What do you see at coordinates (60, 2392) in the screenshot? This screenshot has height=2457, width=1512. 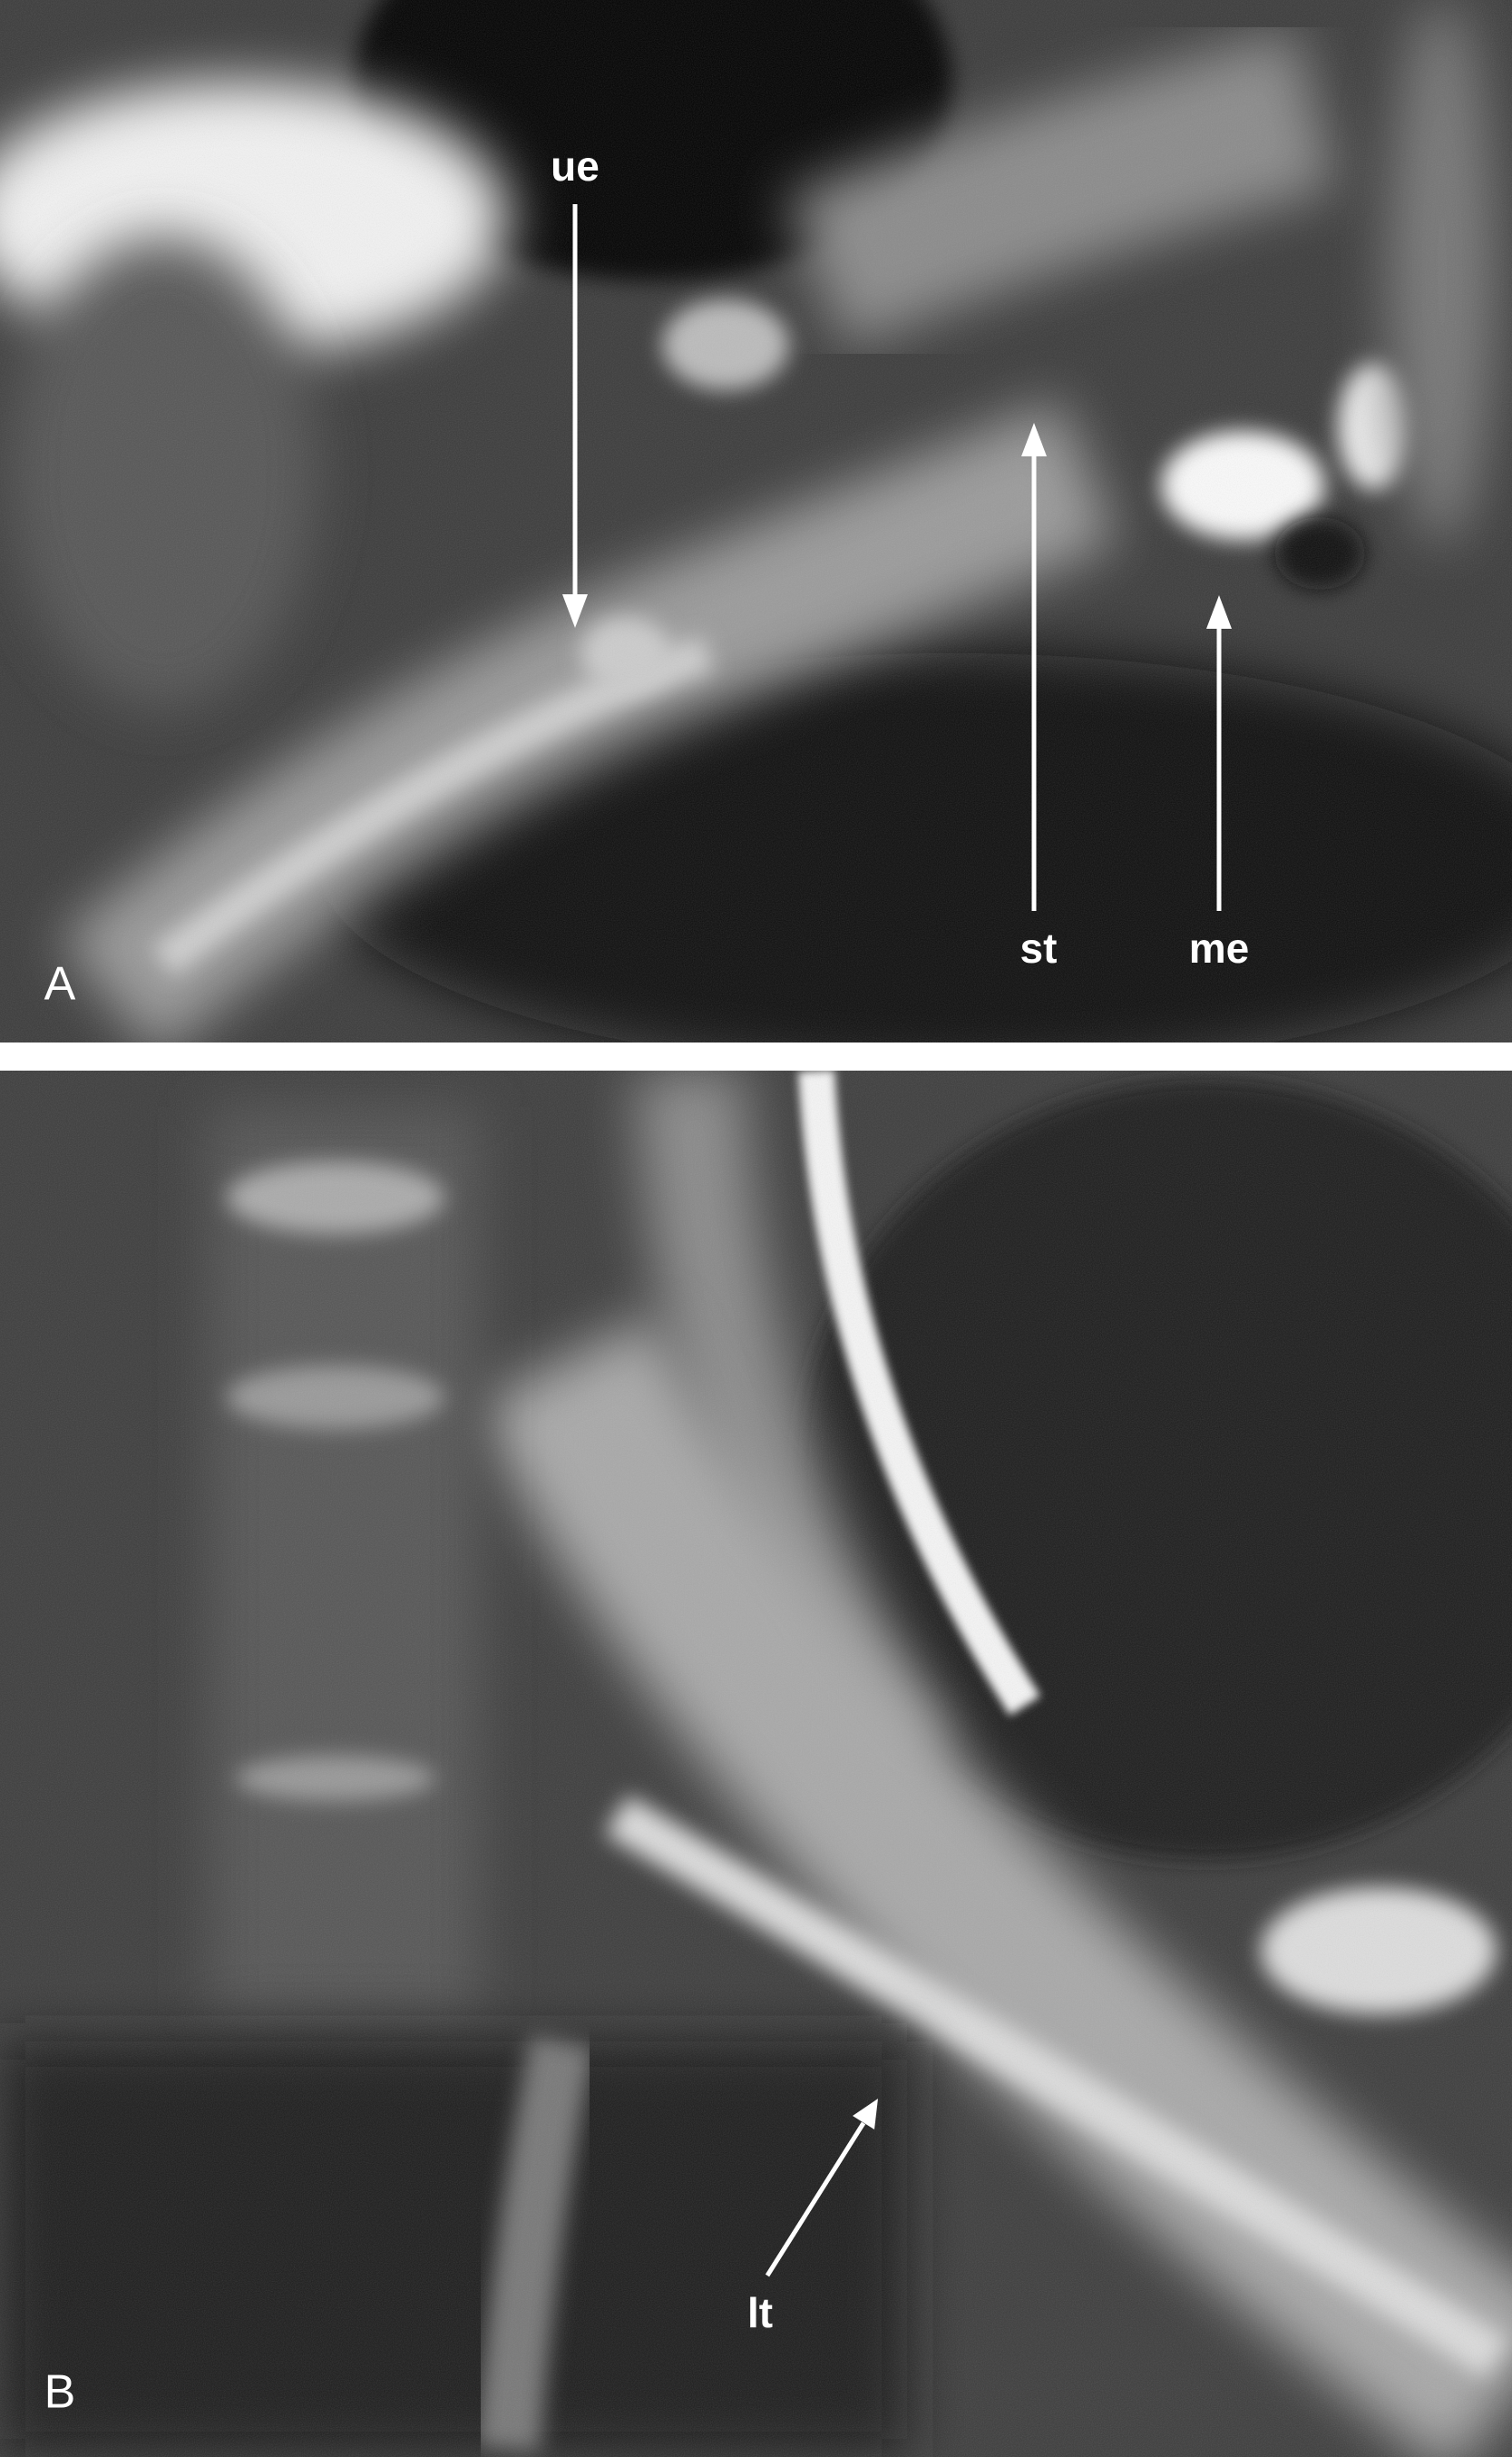 I see `panel-label: B` at bounding box center [60, 2392].